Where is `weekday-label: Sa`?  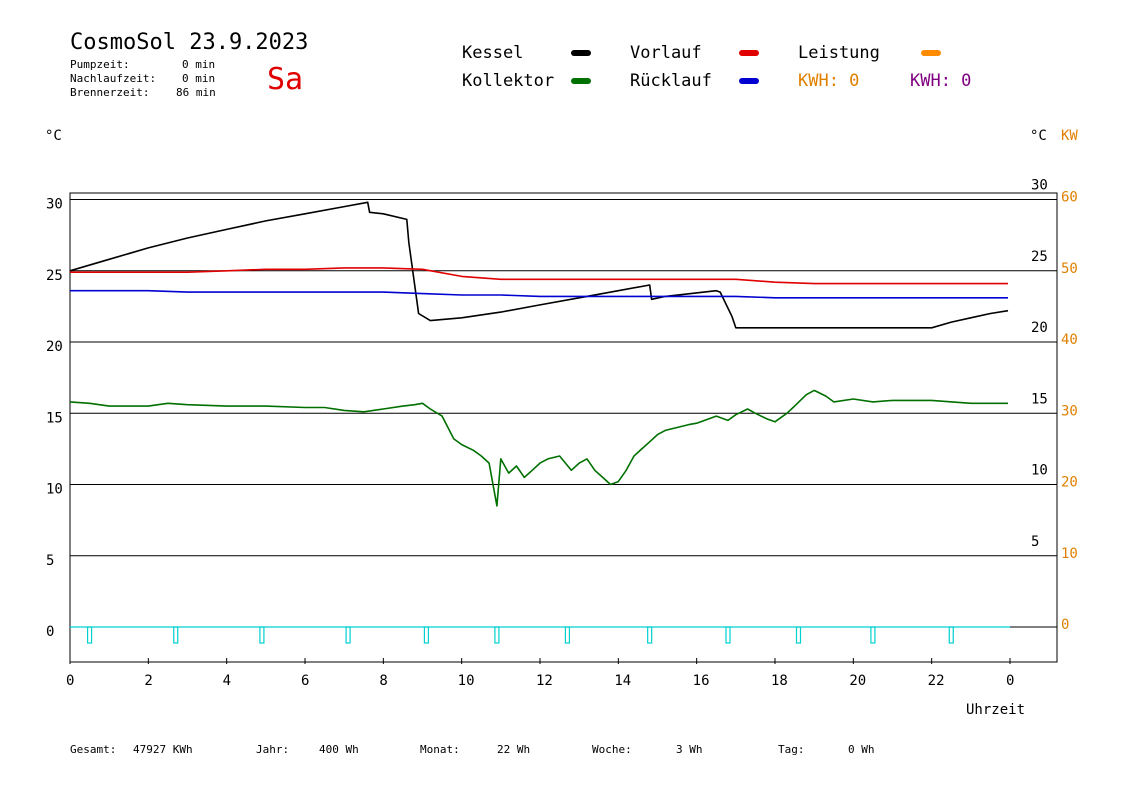
weekday-label: Sa is located at coordinates (285, 79).